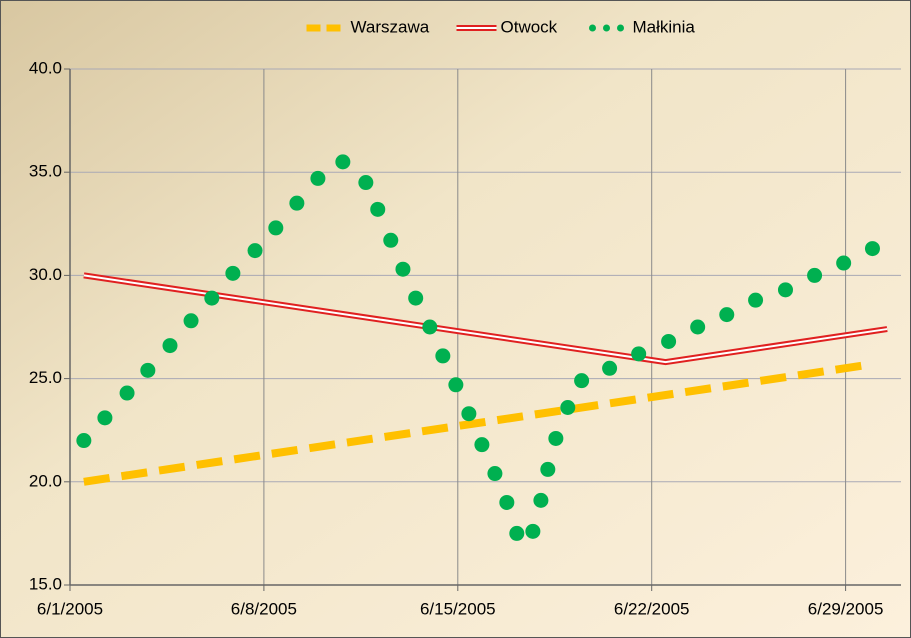 The height and width of the screenshot is (638, 911). Describe the element at coordinates (70, 608) in the screenshot. I see `x-tick-label: 6/1/2005` at that location.